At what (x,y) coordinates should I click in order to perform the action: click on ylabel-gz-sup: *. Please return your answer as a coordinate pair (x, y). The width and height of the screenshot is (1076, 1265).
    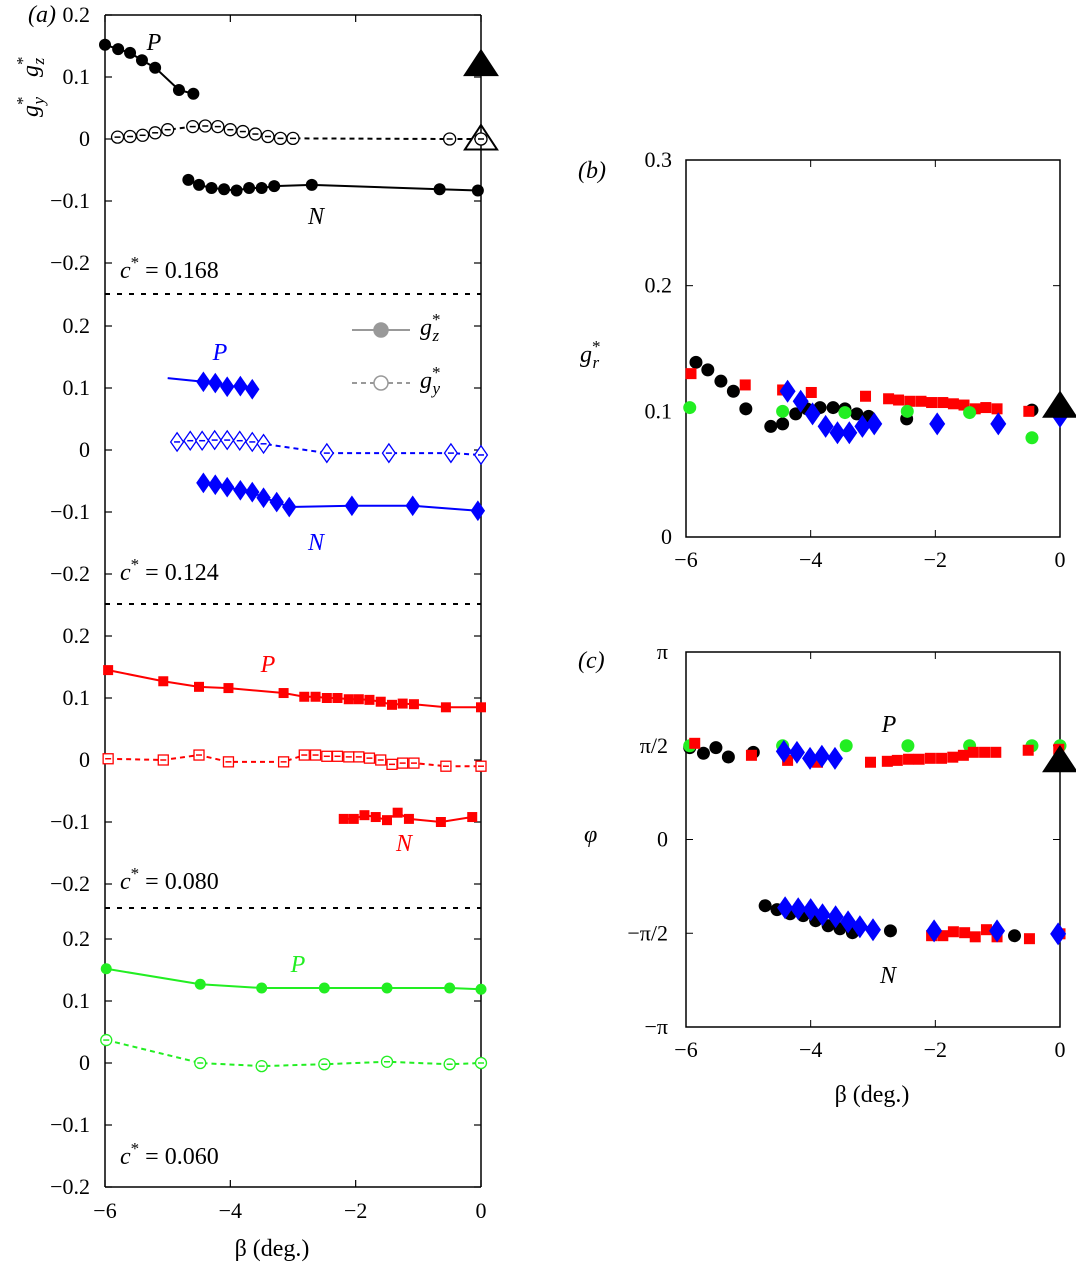
    Looking at the image, I should click on (22, 61).